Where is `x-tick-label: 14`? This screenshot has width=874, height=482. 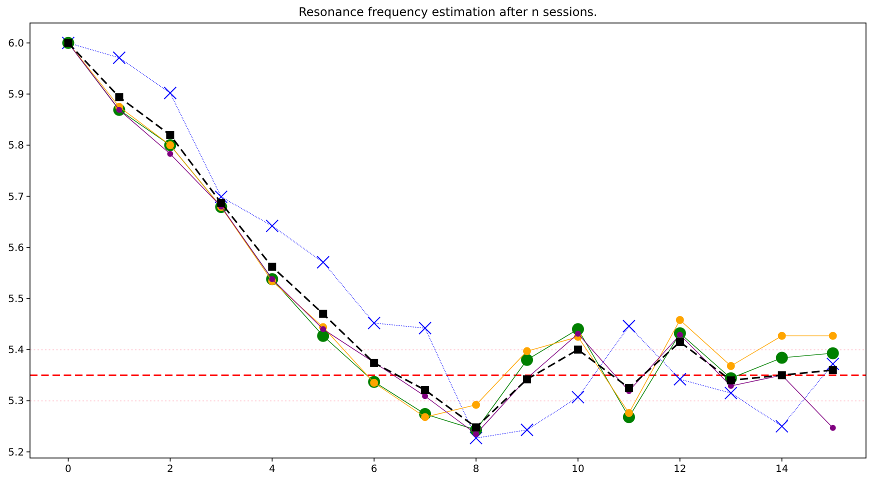 x-tick-label: 14 is located at coordinates (782, 469).